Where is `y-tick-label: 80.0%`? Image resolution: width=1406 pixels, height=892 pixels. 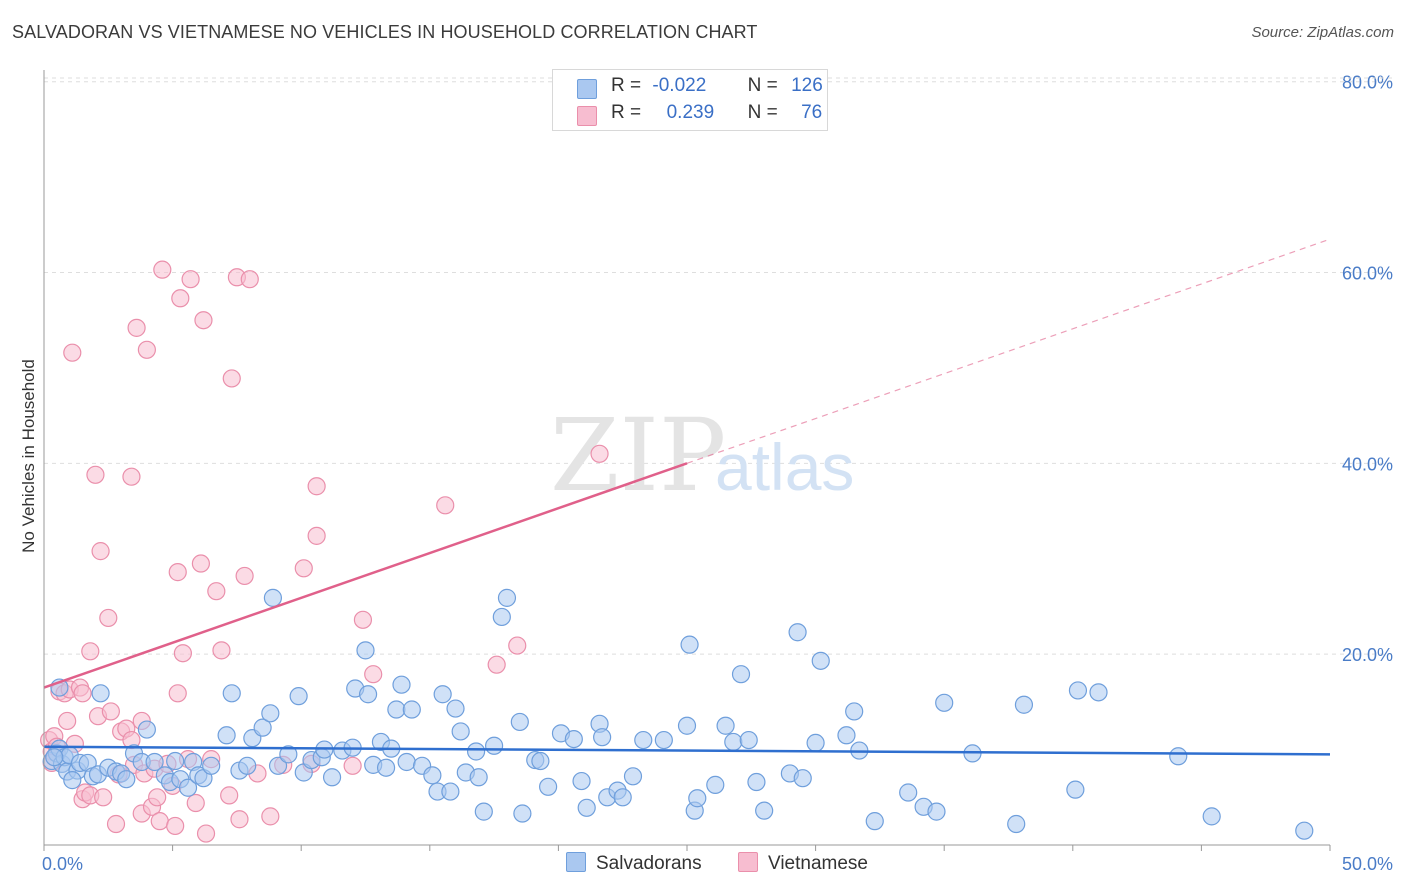
y-tick-label: 80.0% is located at coordinates (1367, 83).